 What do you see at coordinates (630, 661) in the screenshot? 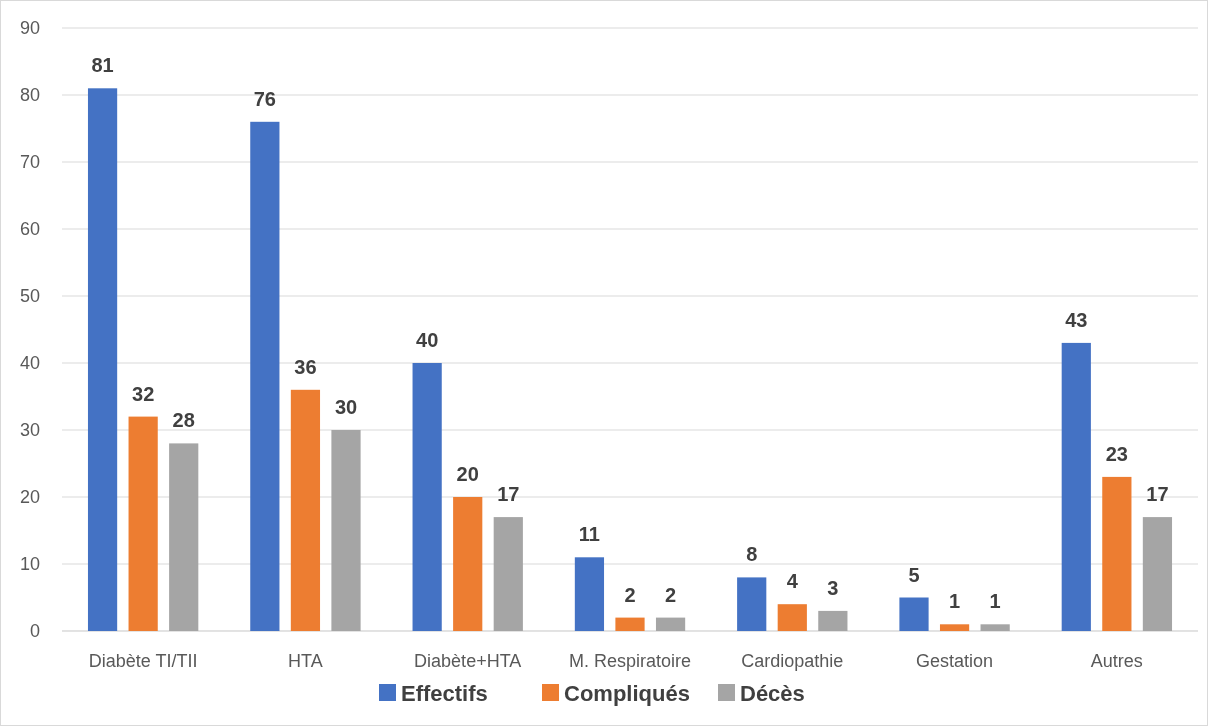
I see `x-tick-label: M. Respiratoire` at bounding box center [630, 661].